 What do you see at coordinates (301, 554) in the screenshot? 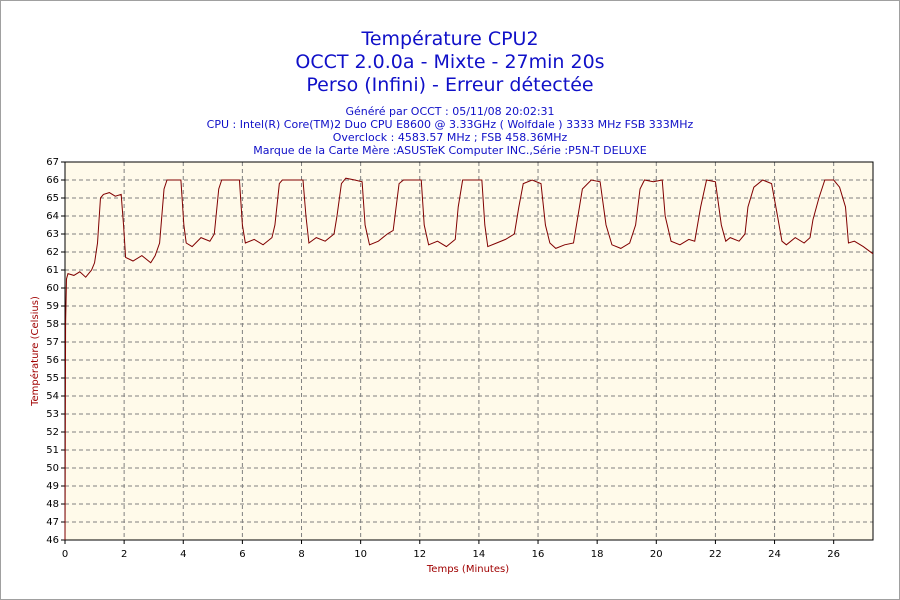
I see `x-tick-label: 8` at bounding box center [301, 554].